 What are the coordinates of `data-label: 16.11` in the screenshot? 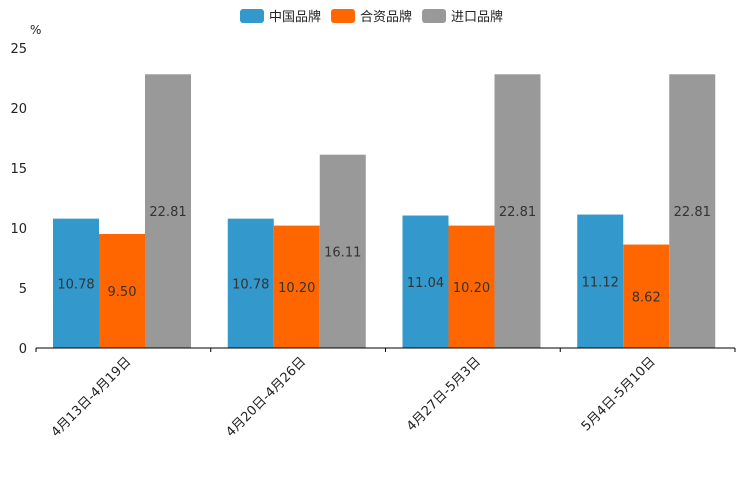 It's located at (342, 252).